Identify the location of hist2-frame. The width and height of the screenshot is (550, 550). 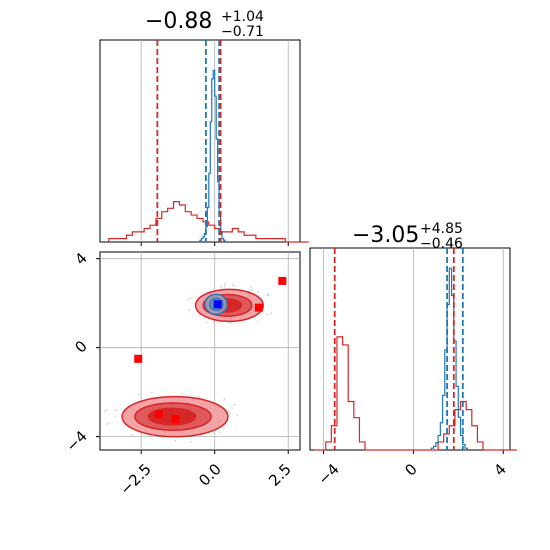
(410, 349).